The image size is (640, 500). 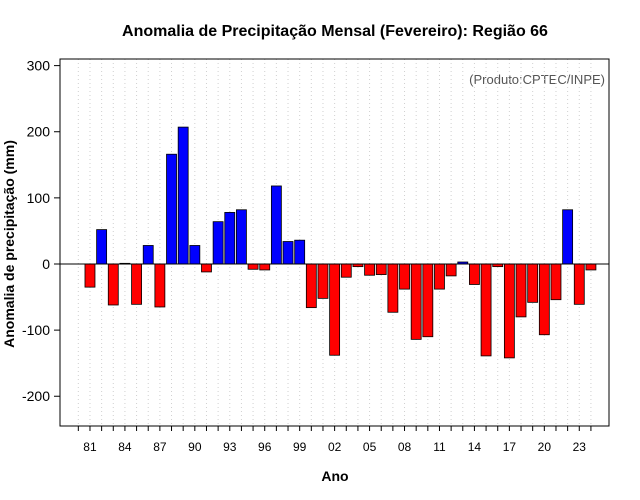 I want to click on x-axis-label: Ano, so click(x=334, y=476).